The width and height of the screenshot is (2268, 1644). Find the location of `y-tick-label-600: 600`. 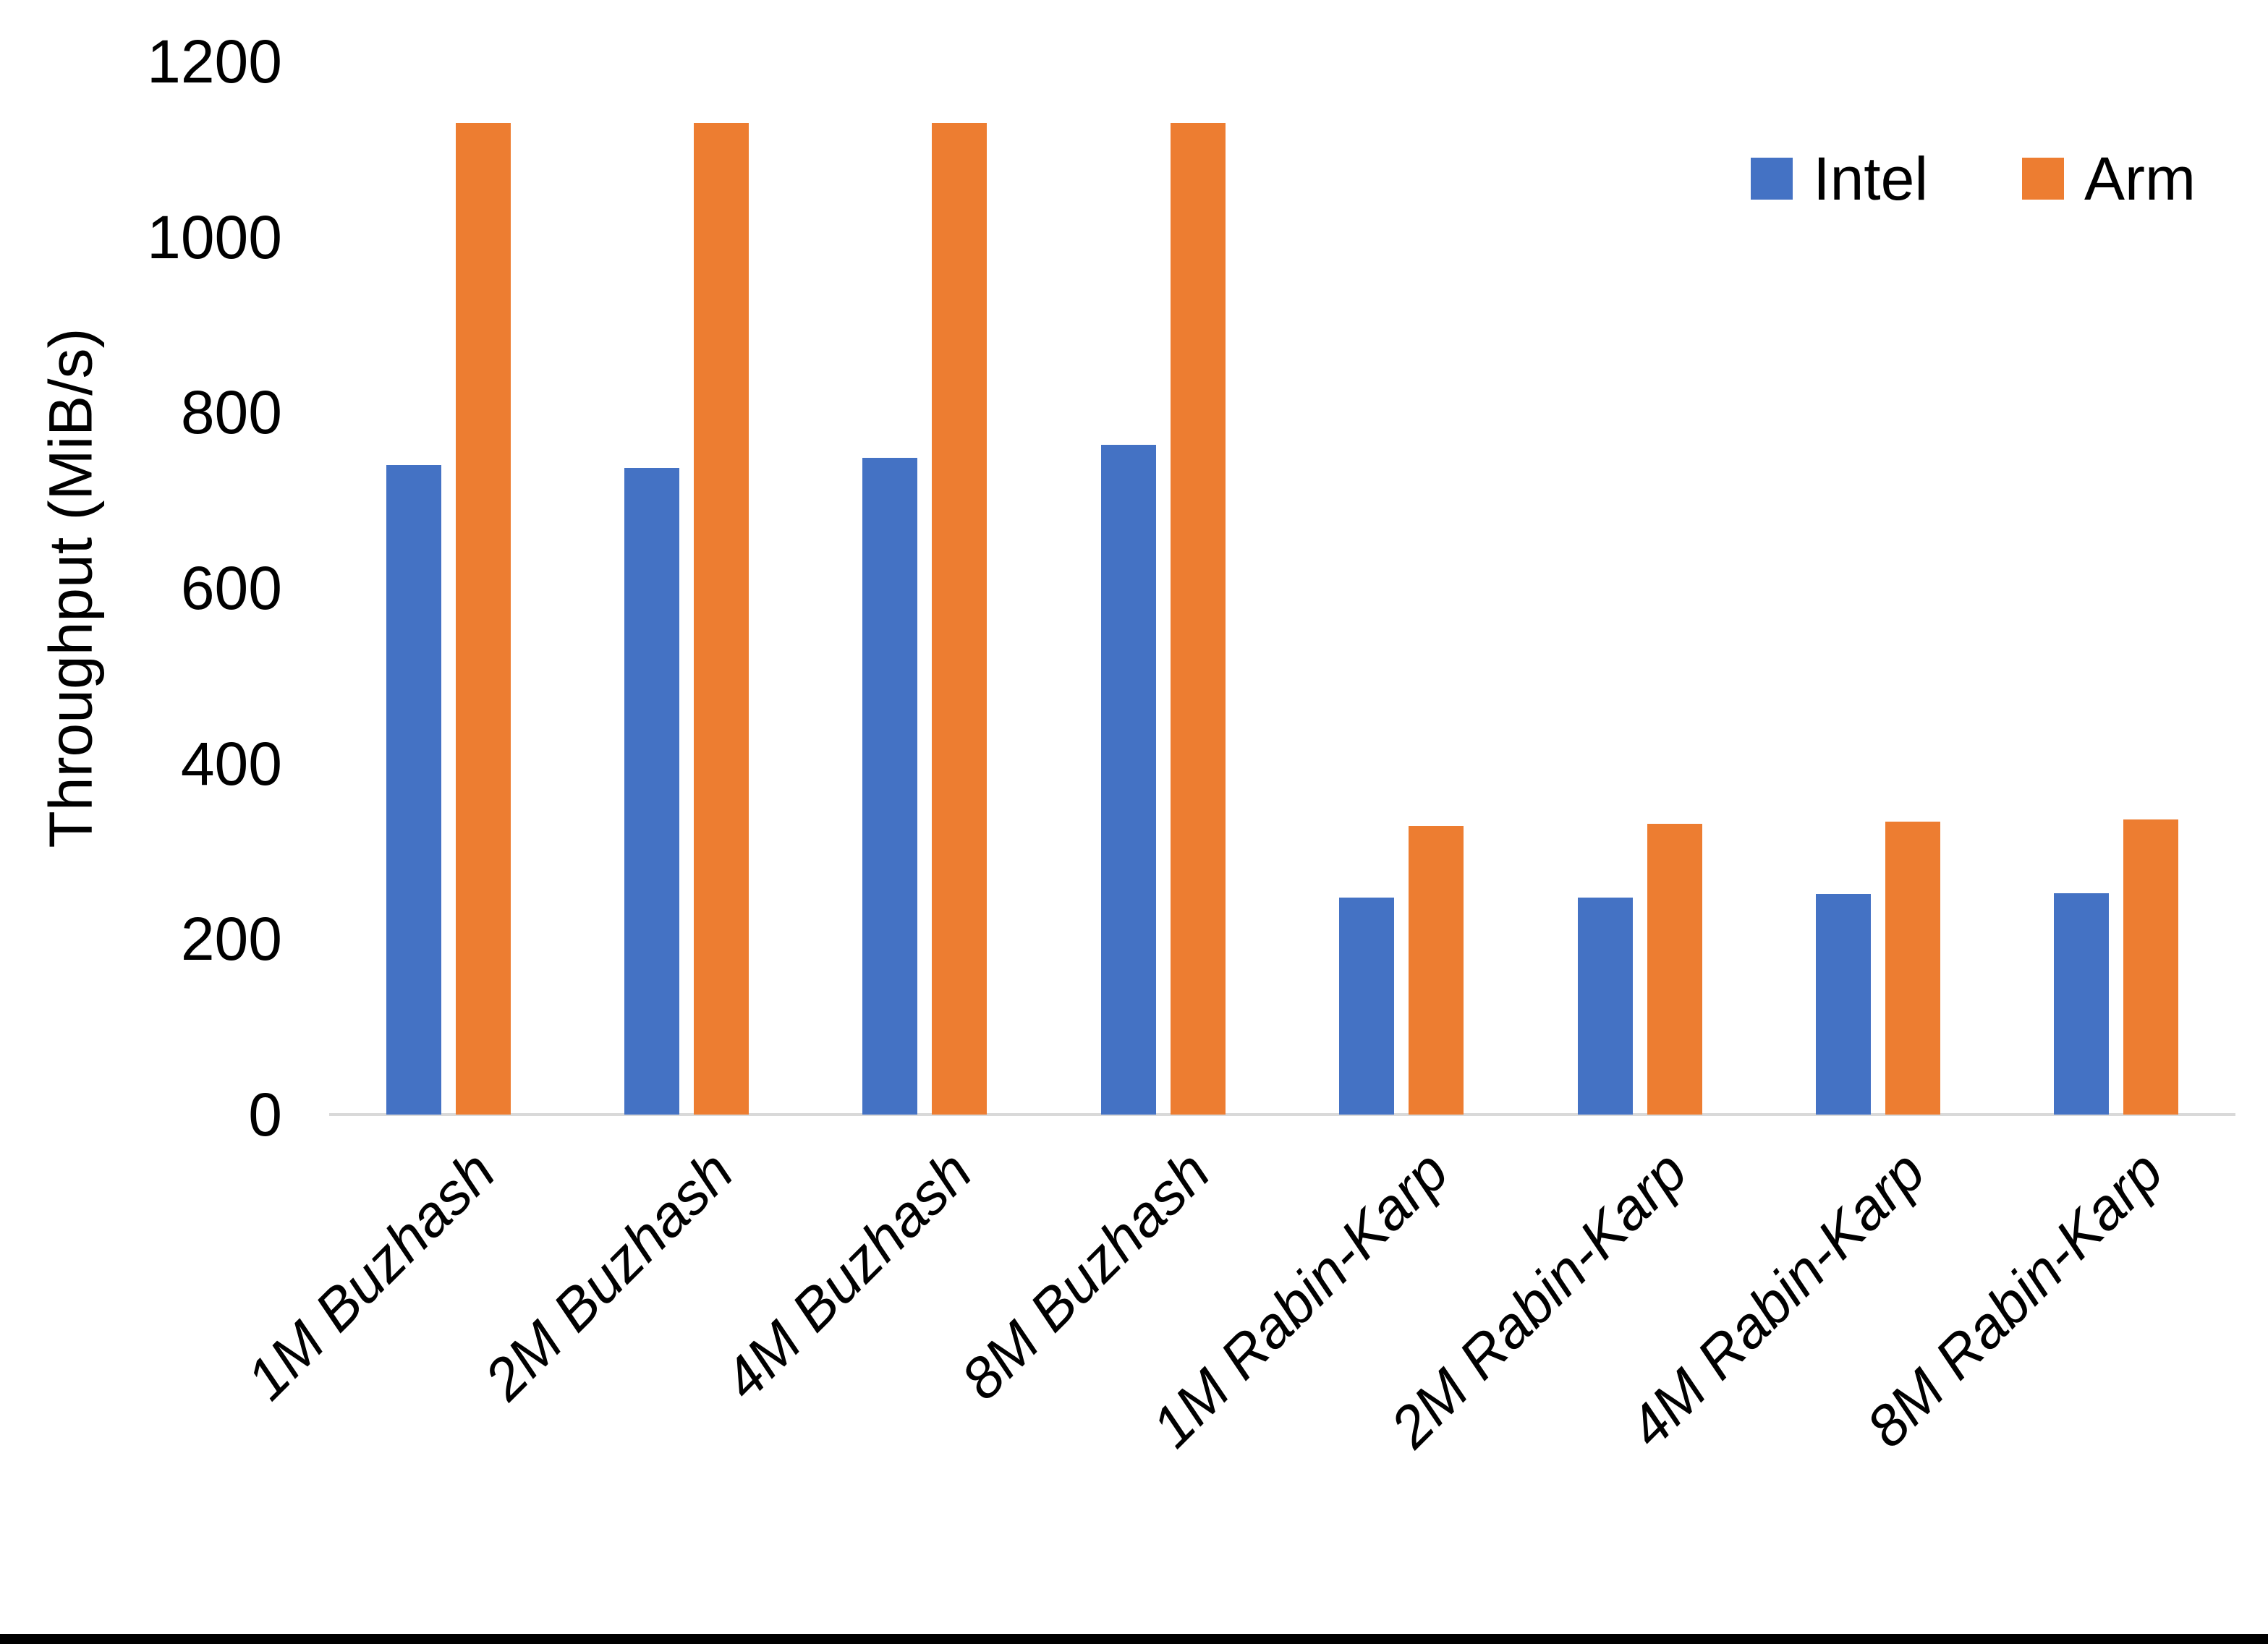

y-tick-label-600: 600 is located at coordinates (231, 588).